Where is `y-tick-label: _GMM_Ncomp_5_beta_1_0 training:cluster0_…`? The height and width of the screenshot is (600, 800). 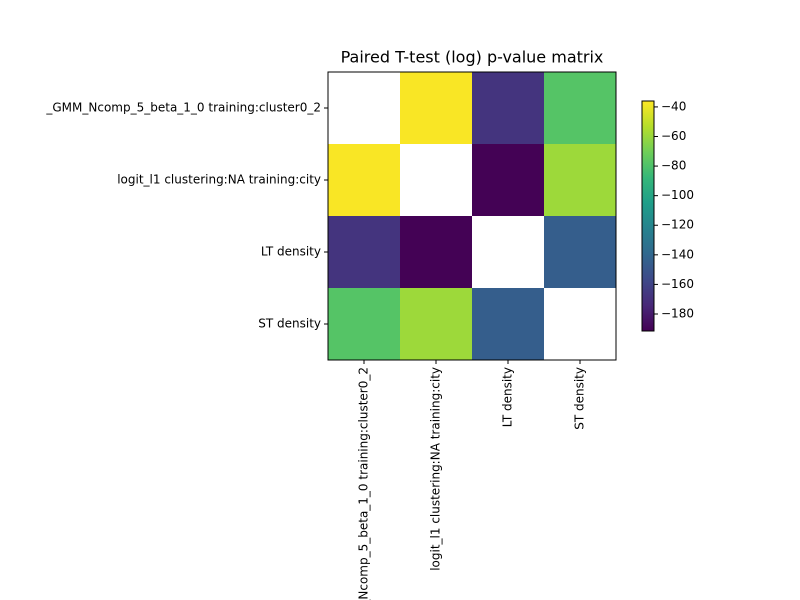 y-tick-label: _GMM_Ncomp_5_beta_1_0 training:cluster0_… is located at coordinates (183, 108).